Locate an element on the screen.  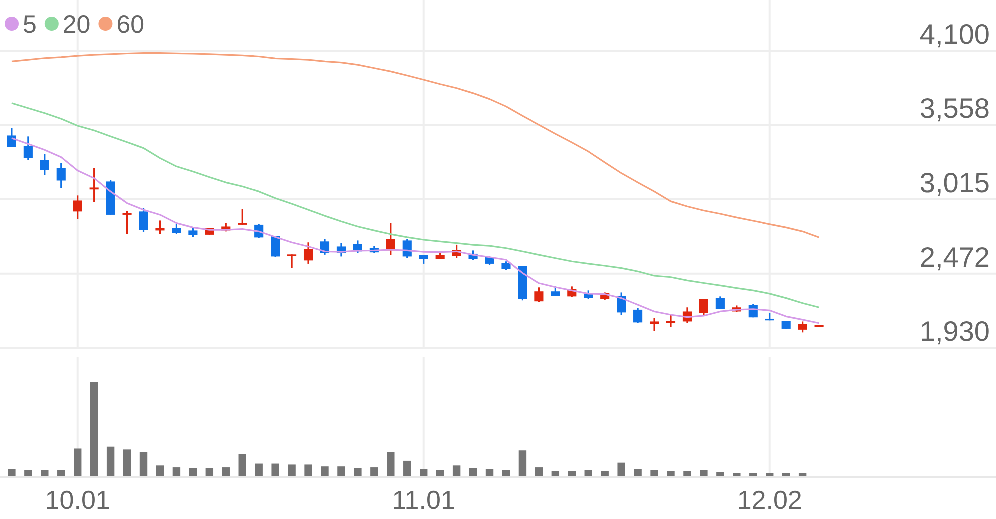
y-tick-label: 2,472 is located at coordinates (955, 257).